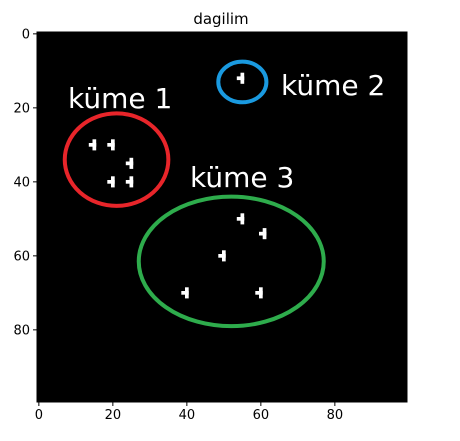  What do you see at coordinates (21, 108) in the screenshot?
I see `y-tick-label: 20` at bounding box center [21, 108].